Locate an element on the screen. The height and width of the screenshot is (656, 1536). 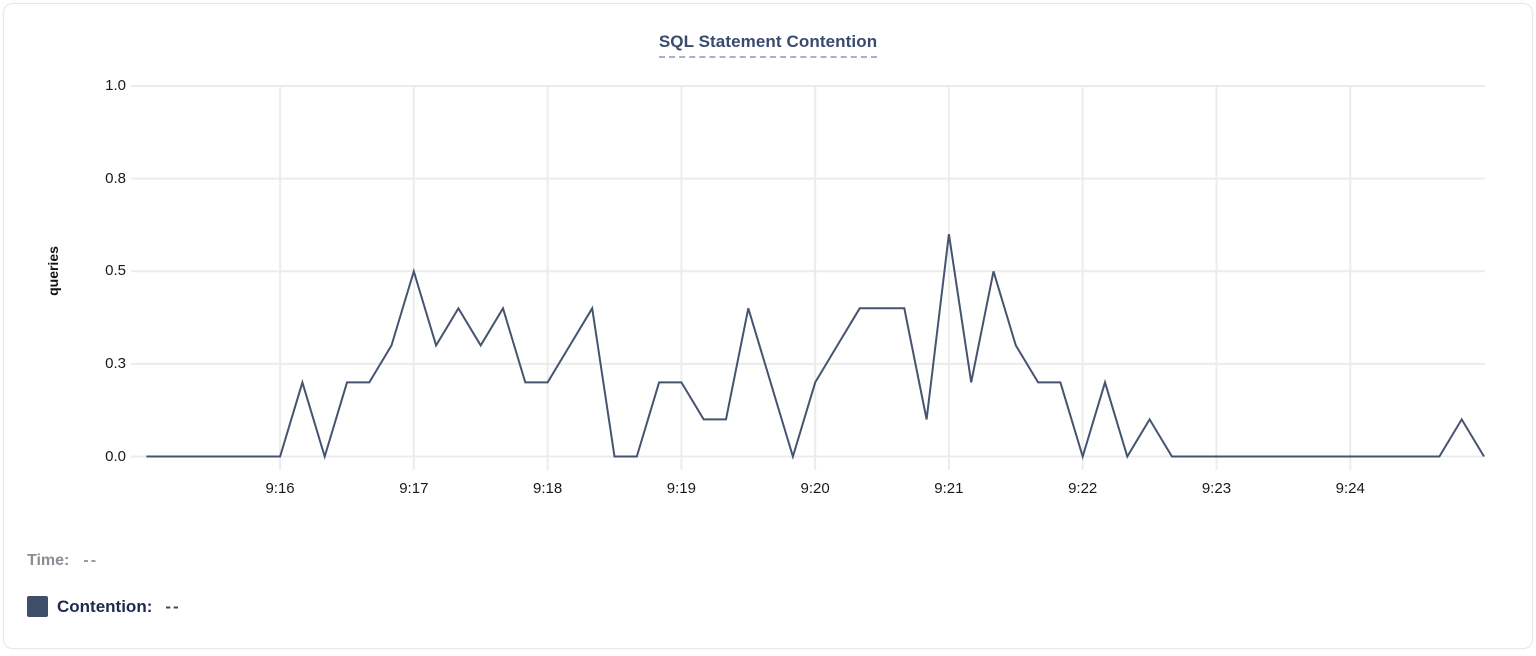
x-tick-label: 9:21 is located at coordinates (949, 488).